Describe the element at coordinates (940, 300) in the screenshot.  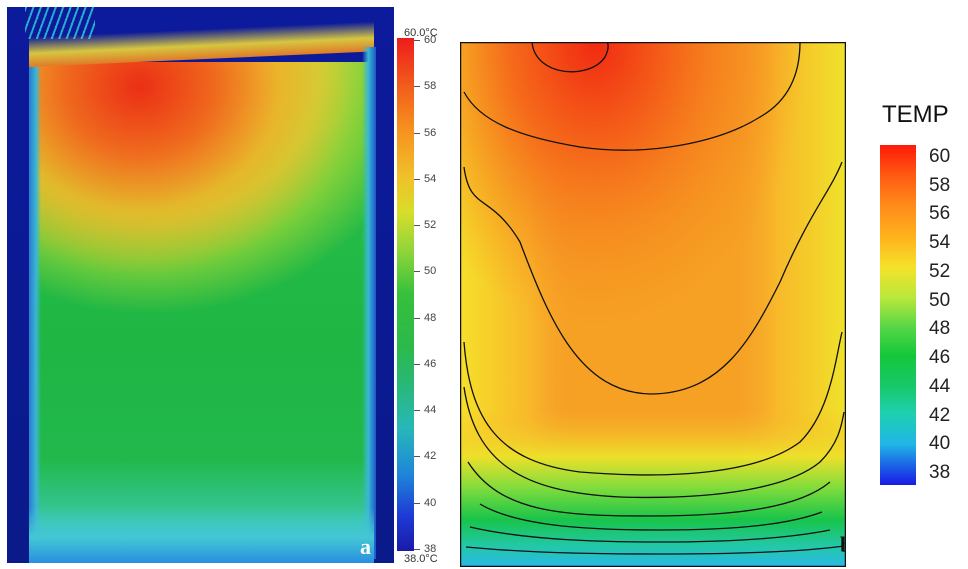
I see `legend-label: 50` at that location.